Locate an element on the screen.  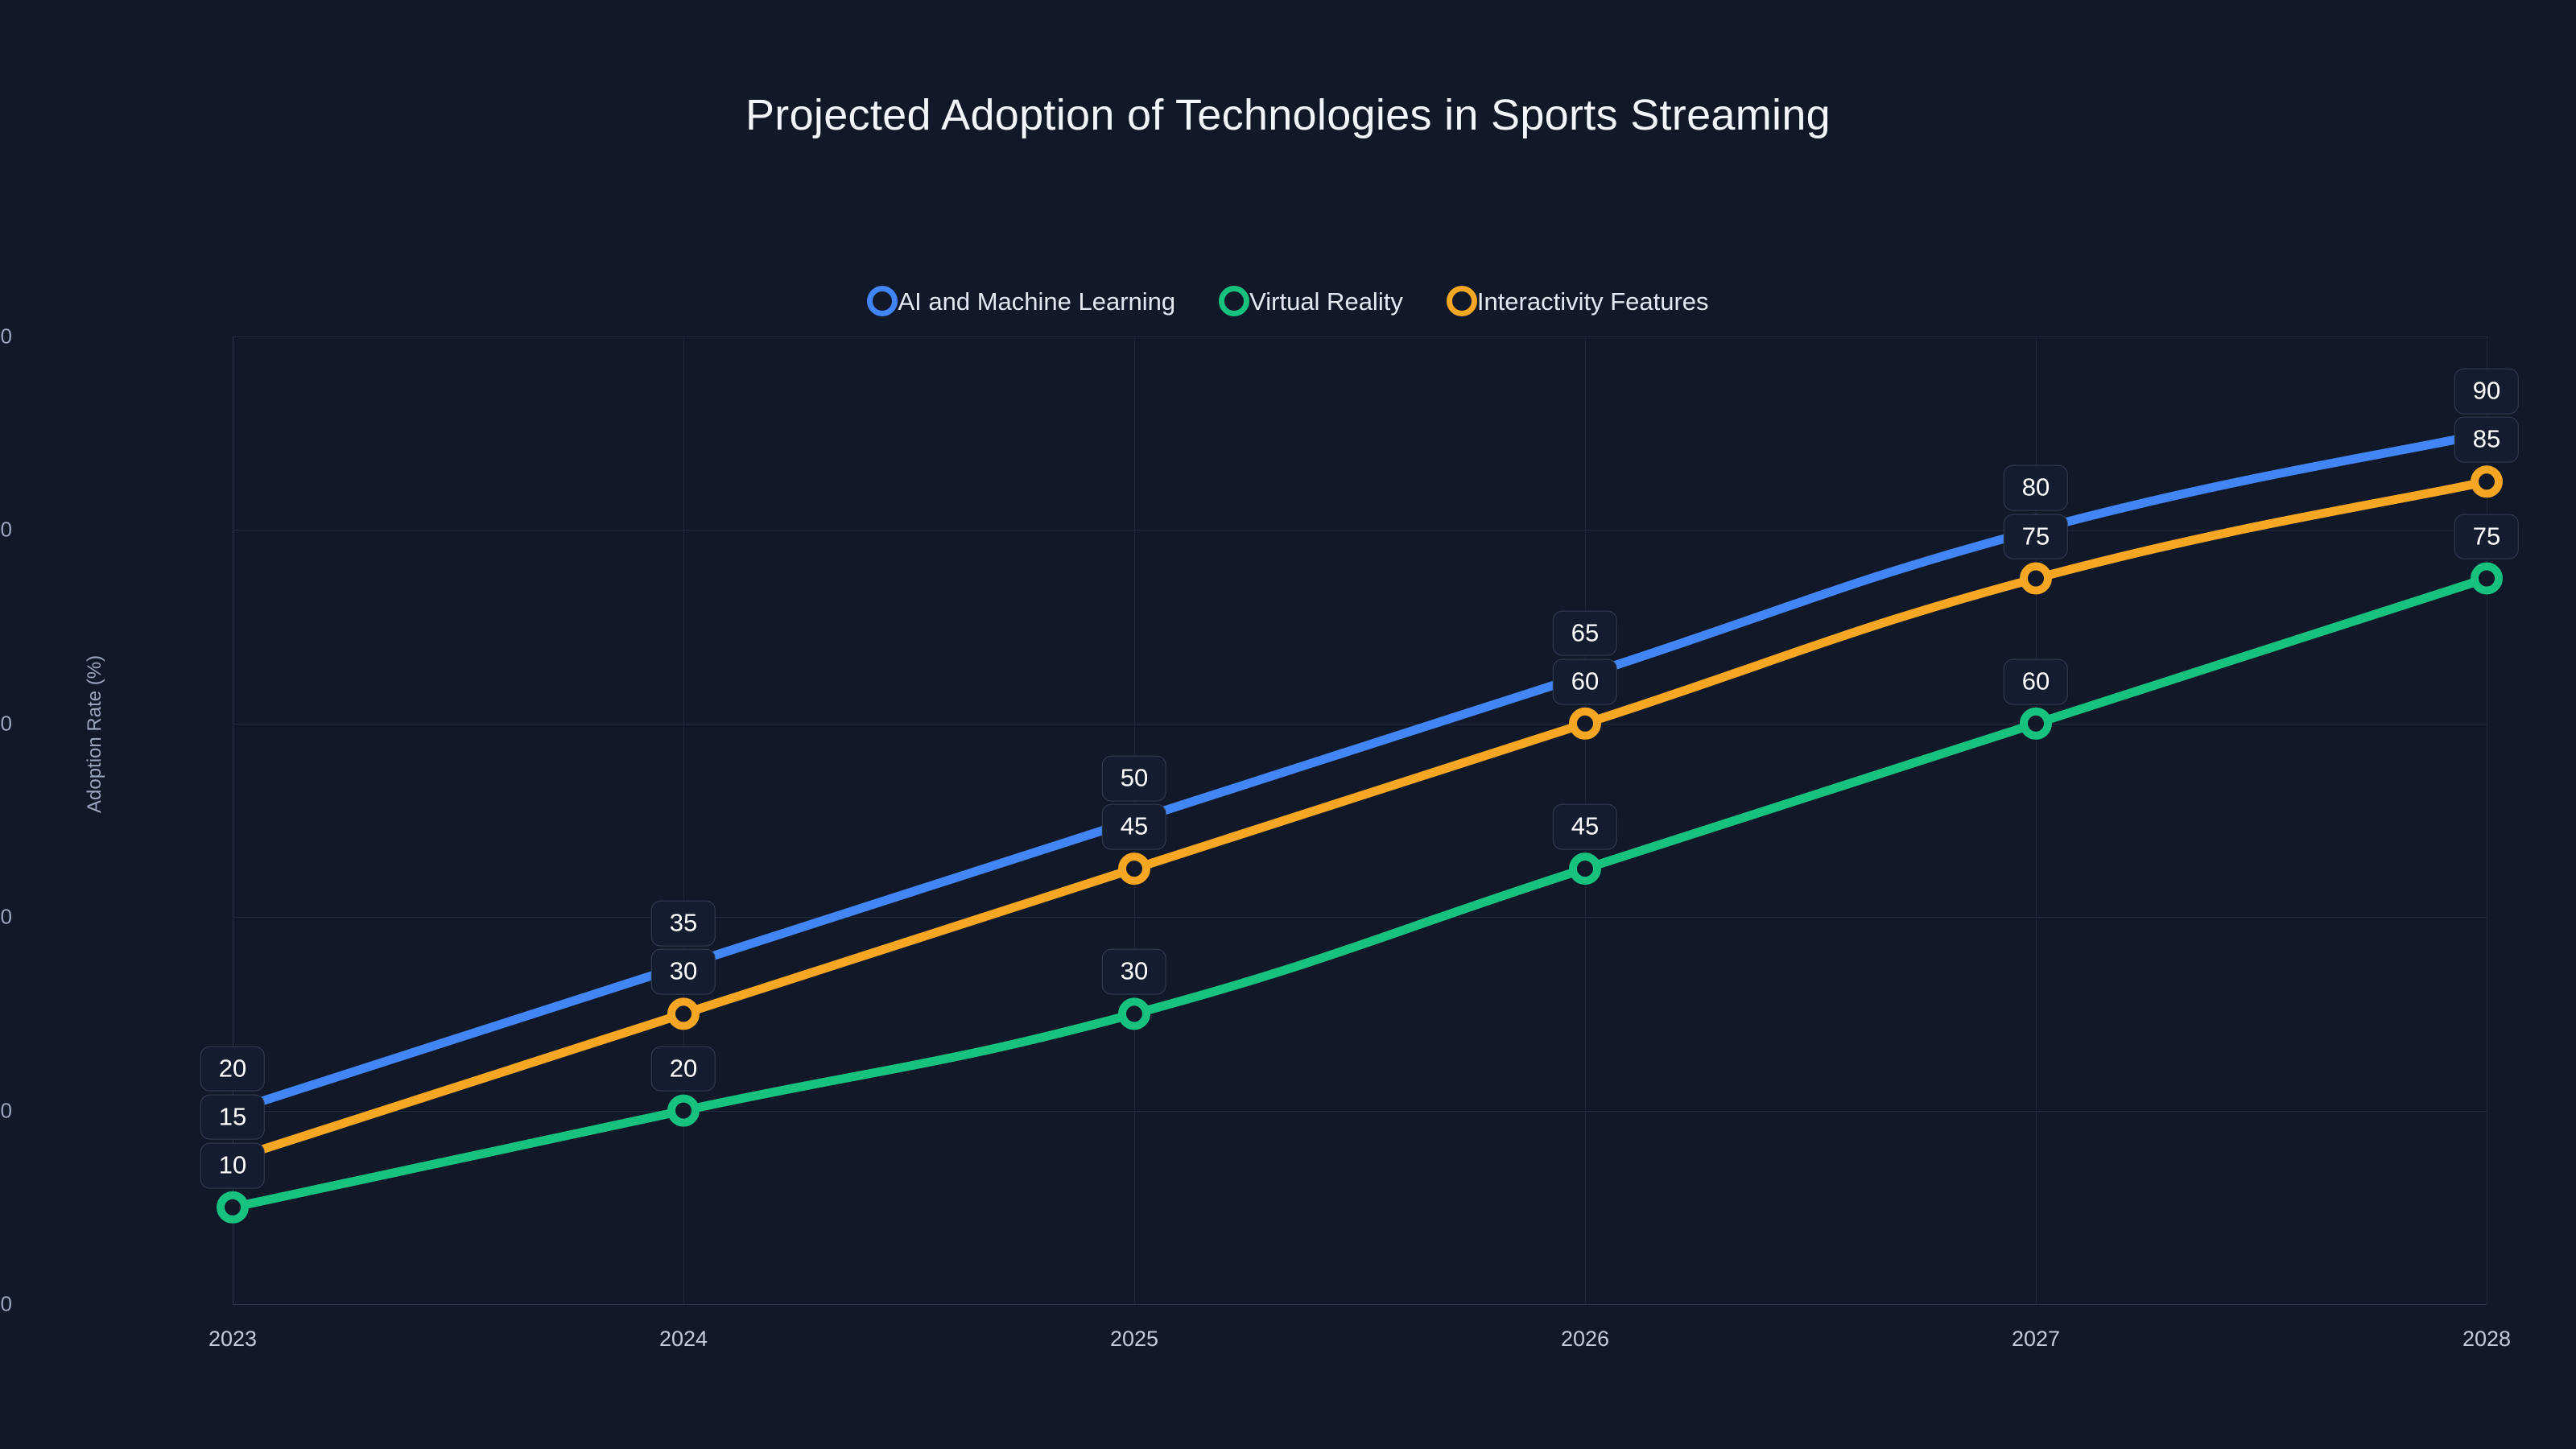
legend-item-0: AI and Machine Learning is located at coordinates (1021, 301).